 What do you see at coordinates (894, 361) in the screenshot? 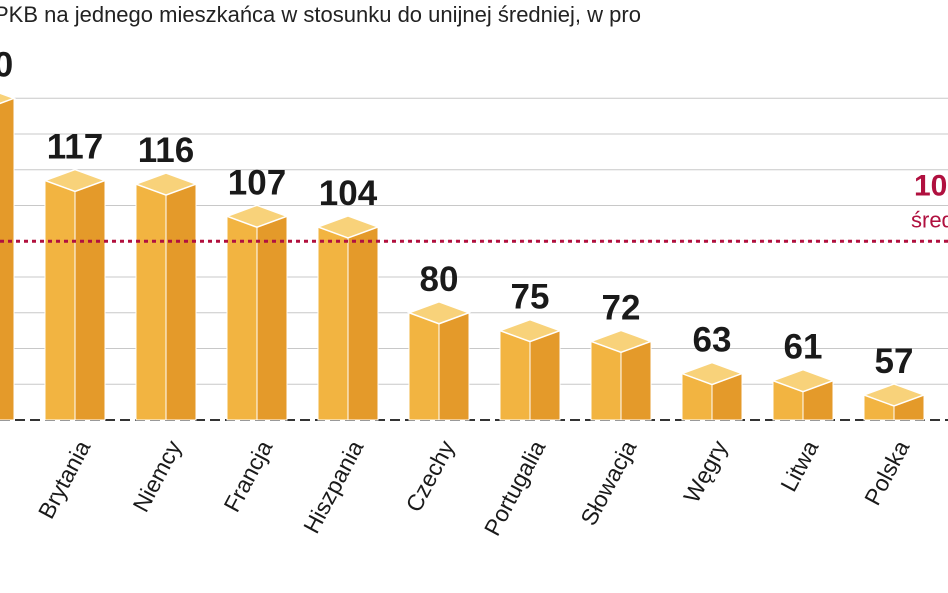
I see `value-label: 57` at bounding box center [894, 361].